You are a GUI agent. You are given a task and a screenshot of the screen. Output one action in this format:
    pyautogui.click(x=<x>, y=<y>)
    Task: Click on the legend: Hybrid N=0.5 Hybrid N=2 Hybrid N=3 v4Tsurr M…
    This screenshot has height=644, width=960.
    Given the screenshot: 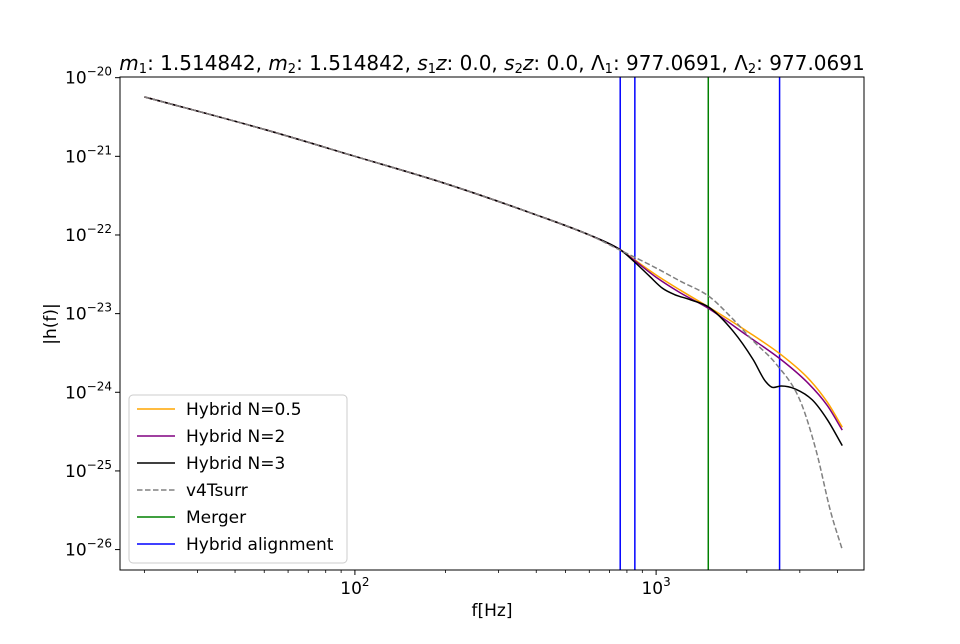 What is the action you would take?
    pyautogui.click(x=238, y=479)
    